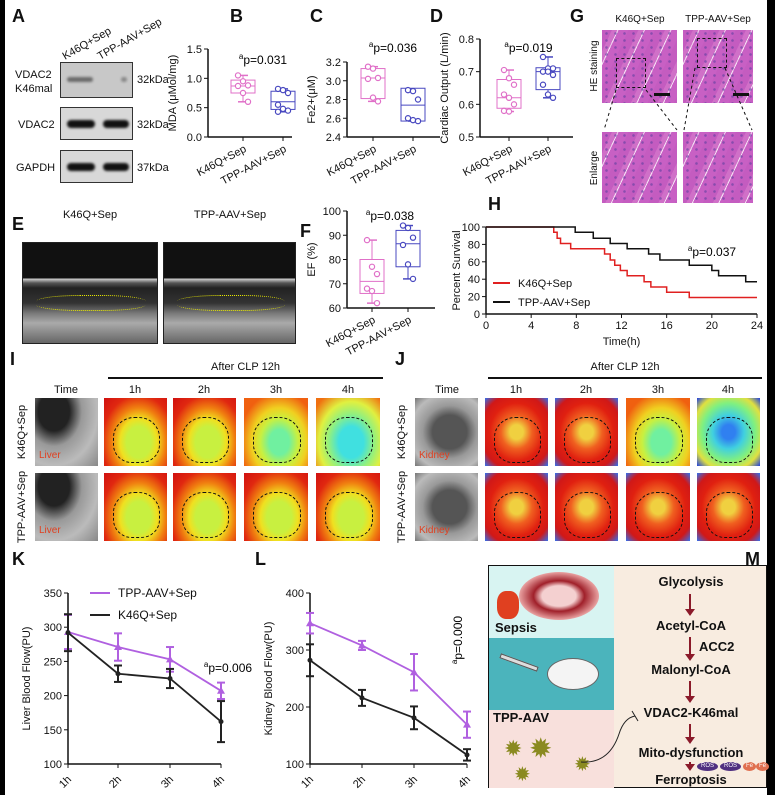 The width and height of the screenshot is (775, 795). What do you see at coordinates (194, 79) in the screenshot?
I see `y-tick-label: 1.0` at bounding box center [194, 79].